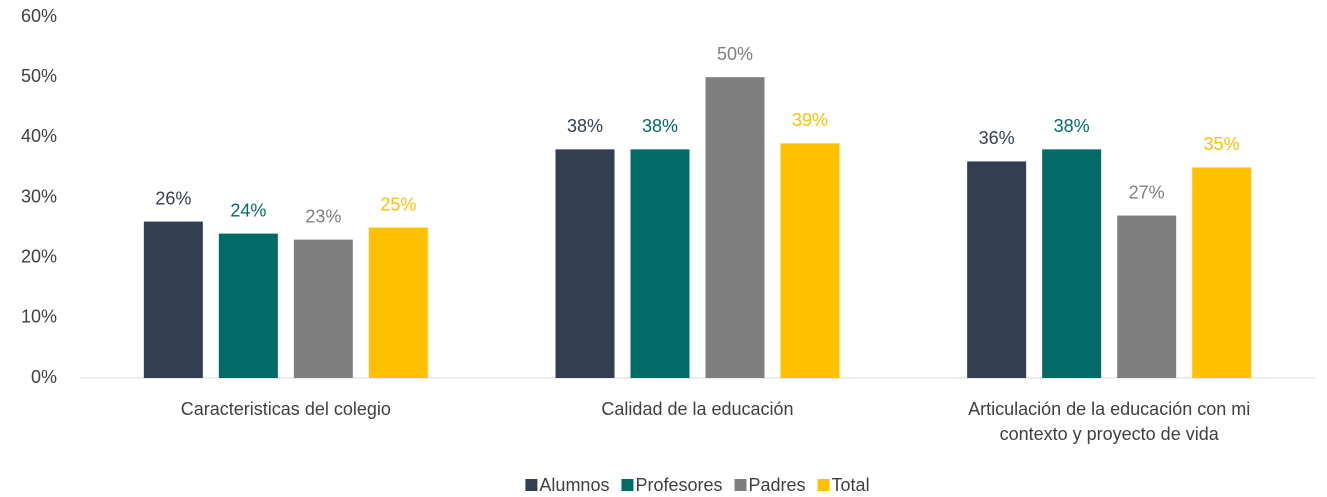 This screenshot has height=497, width=1327. Describe the element at coordinates (678, 485) in the screenshot. I see `legend-label: Profesores` at that location.